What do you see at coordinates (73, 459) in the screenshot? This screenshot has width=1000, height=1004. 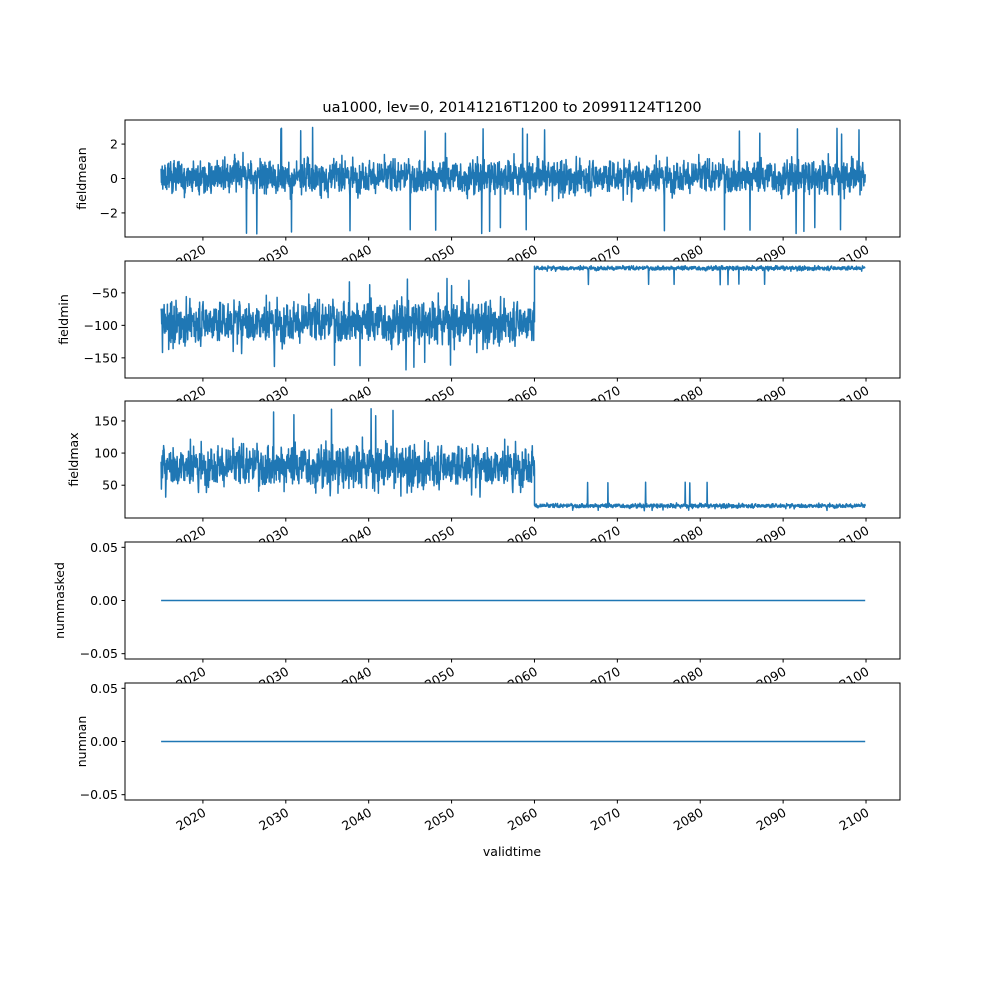 I see `y-axis-label: fieldmax` at bounding box center [73, 459].